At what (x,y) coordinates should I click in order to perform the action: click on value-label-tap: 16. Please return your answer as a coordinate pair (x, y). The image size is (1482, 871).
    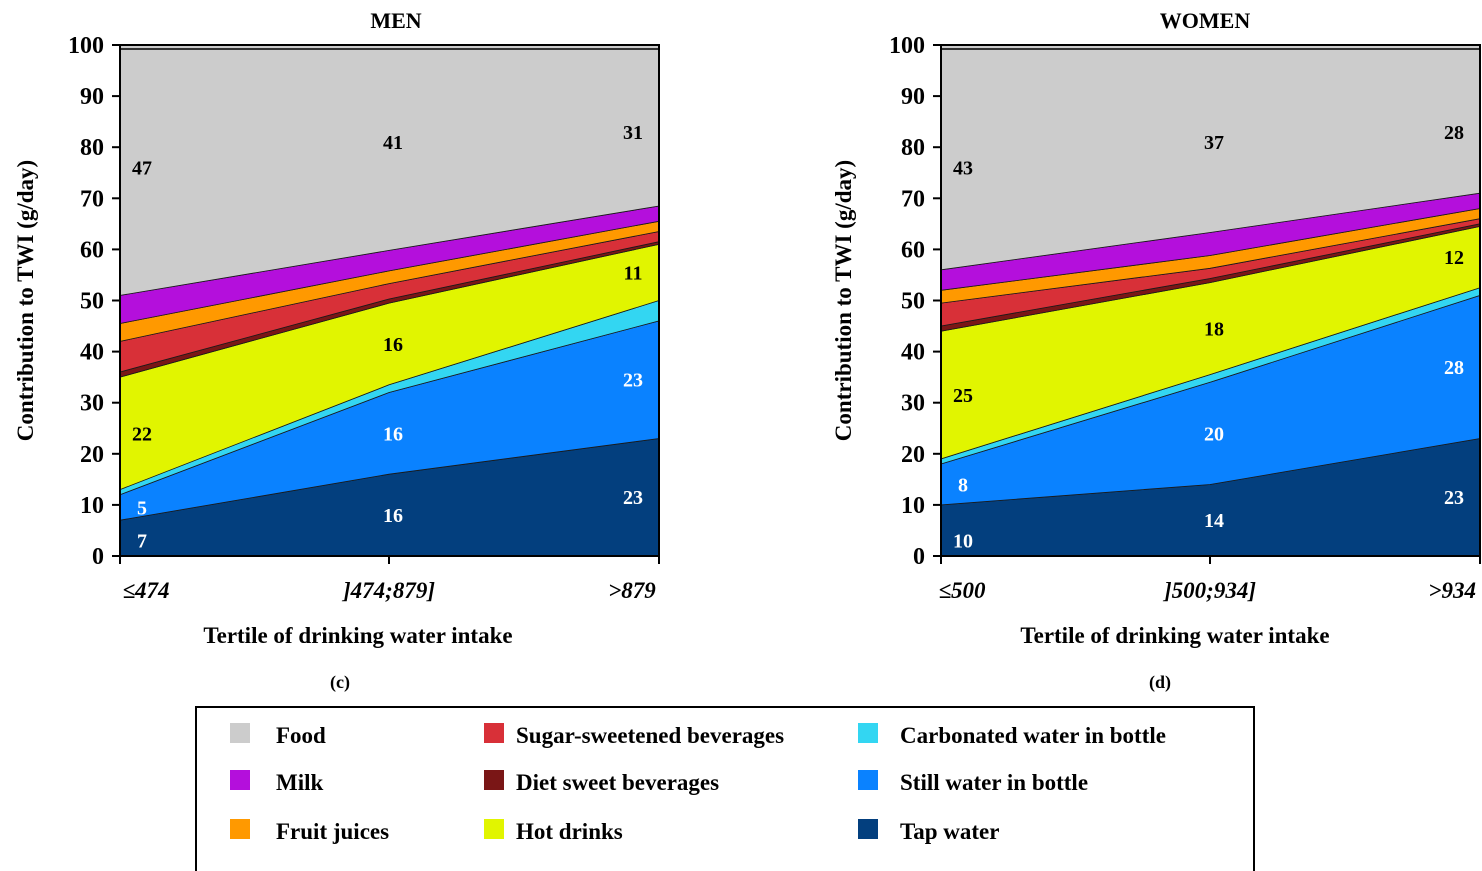
    Looking at the image, I should click on (393, 516).